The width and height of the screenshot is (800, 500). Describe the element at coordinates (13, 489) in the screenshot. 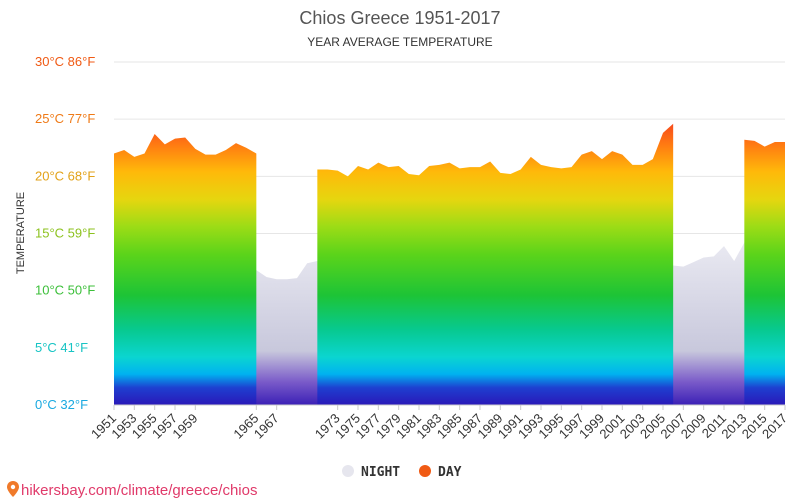

I see `map-pin-icon` at that location.